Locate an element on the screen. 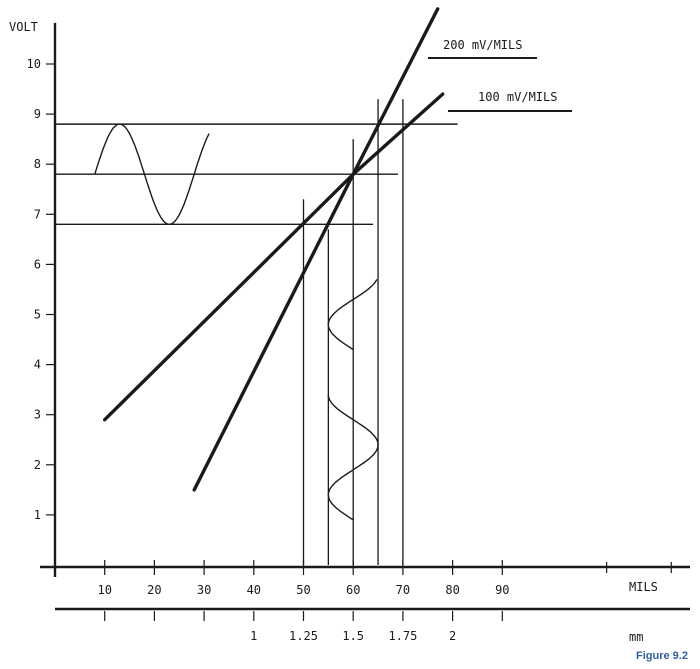 Image resolution: width=700 pixels, height=669 pixels. x2-tick-label: 1 is located at coordinates (253, 636).